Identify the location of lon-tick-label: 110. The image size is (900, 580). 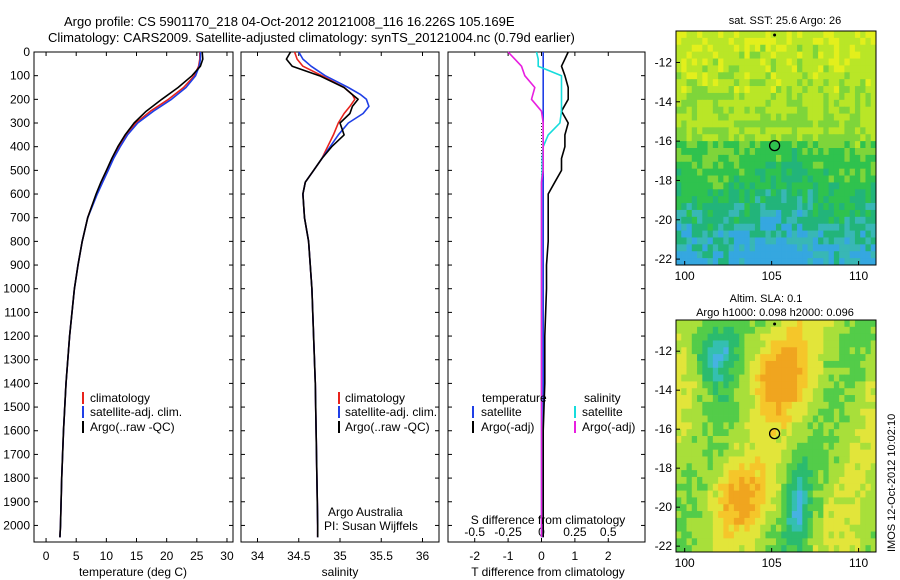
(858, 276).